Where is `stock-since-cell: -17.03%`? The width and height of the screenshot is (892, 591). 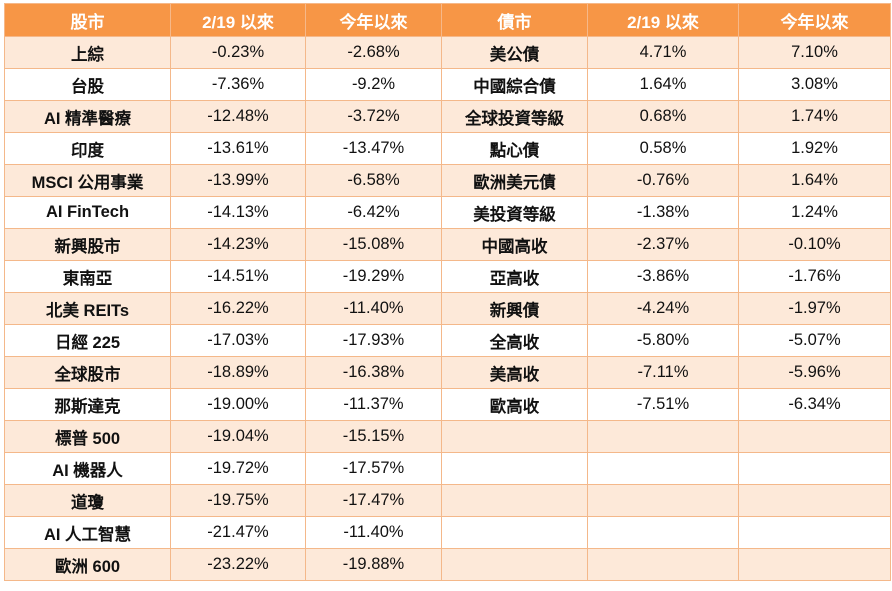
stock-since-cell: -17.03% is located at coordinates (238, 340).